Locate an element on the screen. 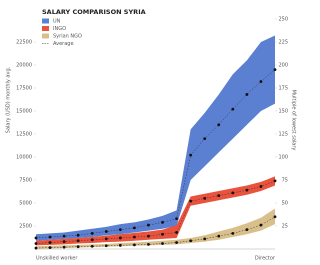 Image resolution: width=320 pixels, height=265 pixels. y2-tick-label: 100 is located at coordinates (283, 158).